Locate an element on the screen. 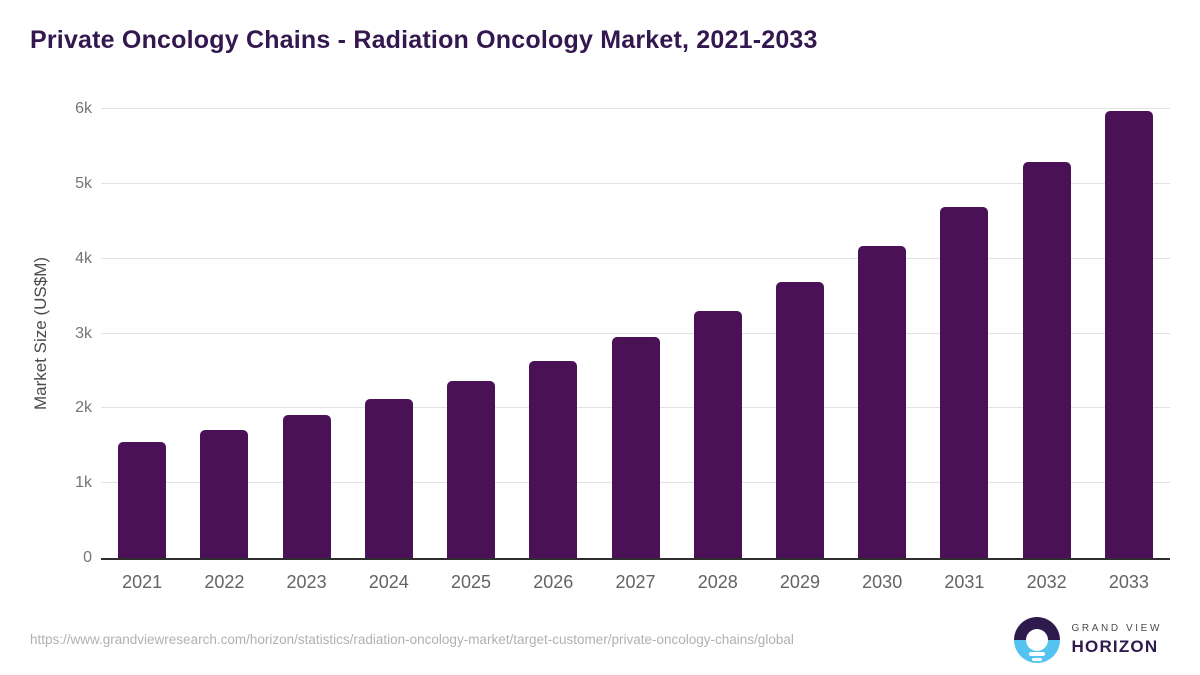 The image size is (1200, 675). bar-2026 is located at coordinates (553, 459).